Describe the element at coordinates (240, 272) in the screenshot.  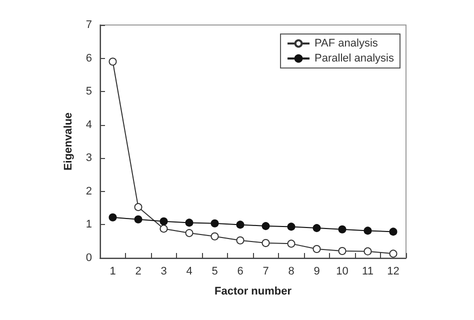
I see `x-tick-label: 6` at that location.